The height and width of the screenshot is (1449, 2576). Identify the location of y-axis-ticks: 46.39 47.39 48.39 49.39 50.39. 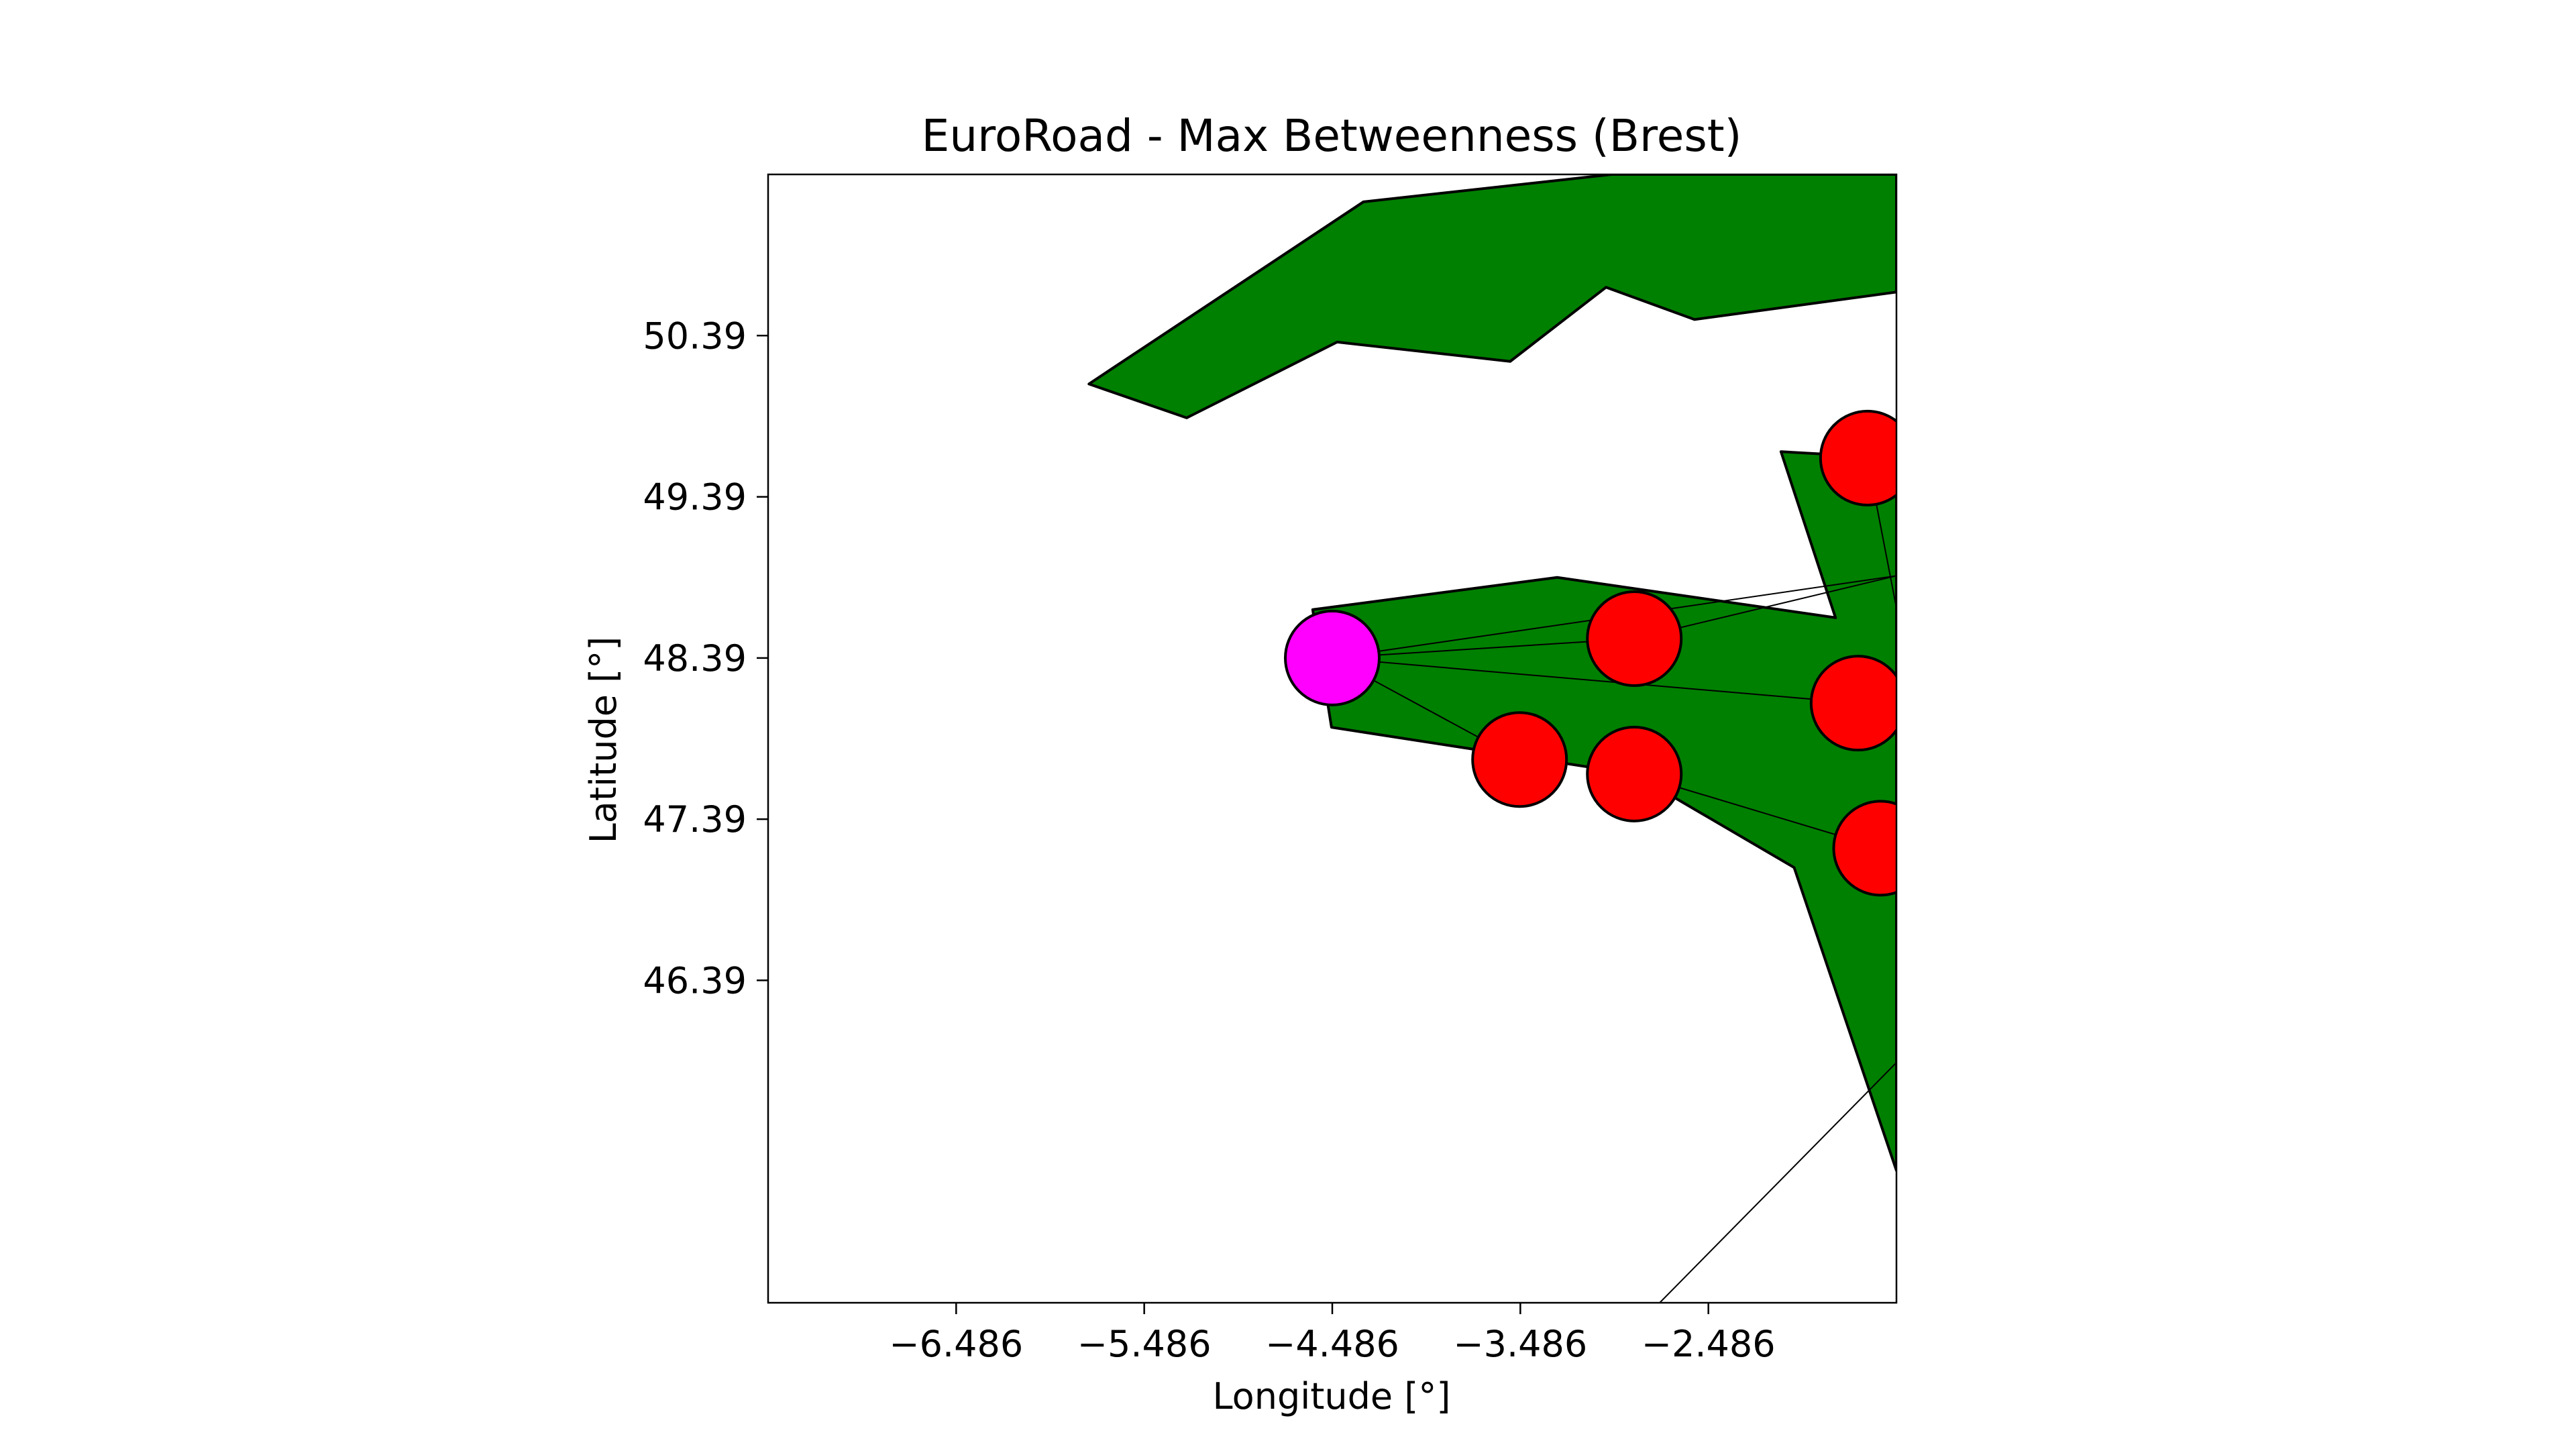
(705, 658).